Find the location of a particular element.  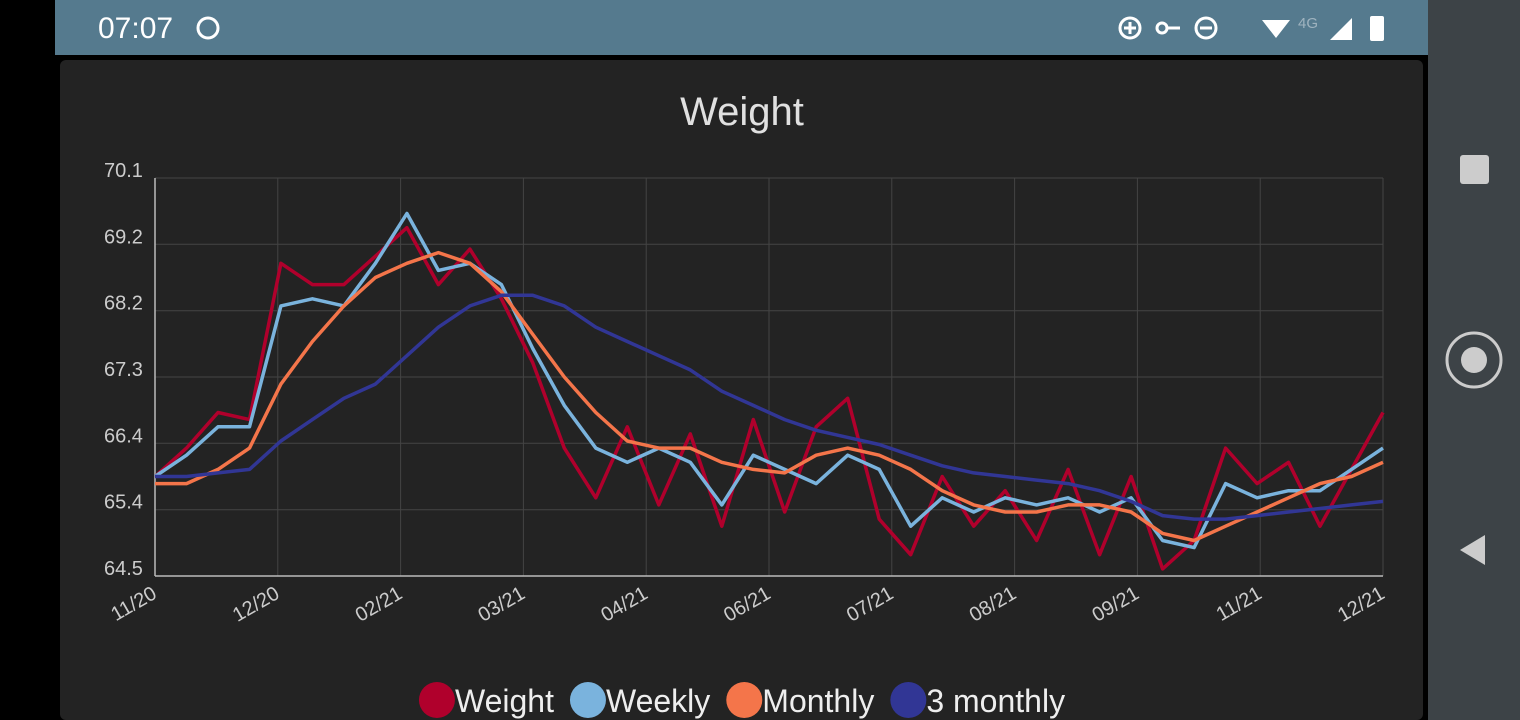

y-tick-label: 65.4 is located at coordinates (123, 503).